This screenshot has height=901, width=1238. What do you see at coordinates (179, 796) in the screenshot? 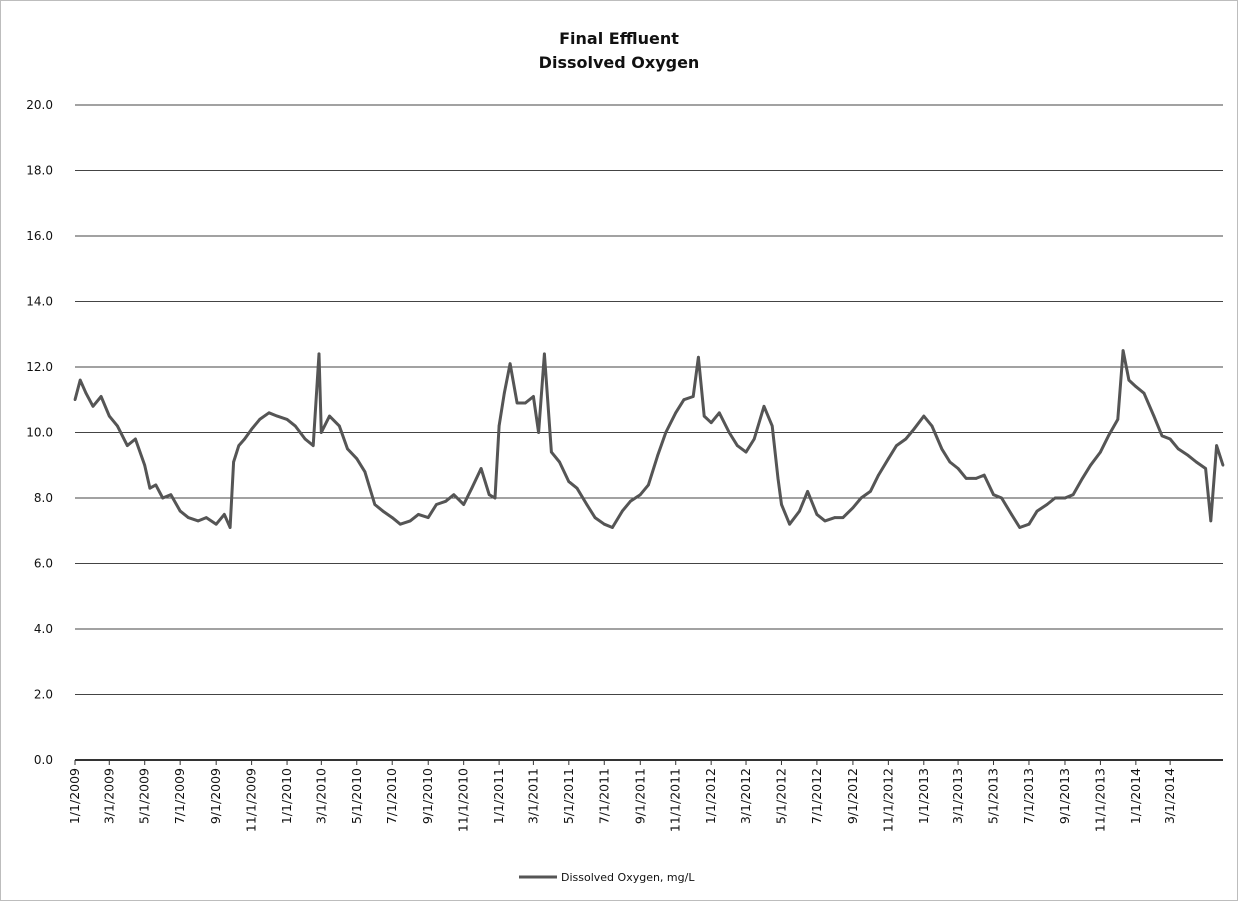
I see `x-tick-label: 7/1/2009` at bounding box center [179, 796].